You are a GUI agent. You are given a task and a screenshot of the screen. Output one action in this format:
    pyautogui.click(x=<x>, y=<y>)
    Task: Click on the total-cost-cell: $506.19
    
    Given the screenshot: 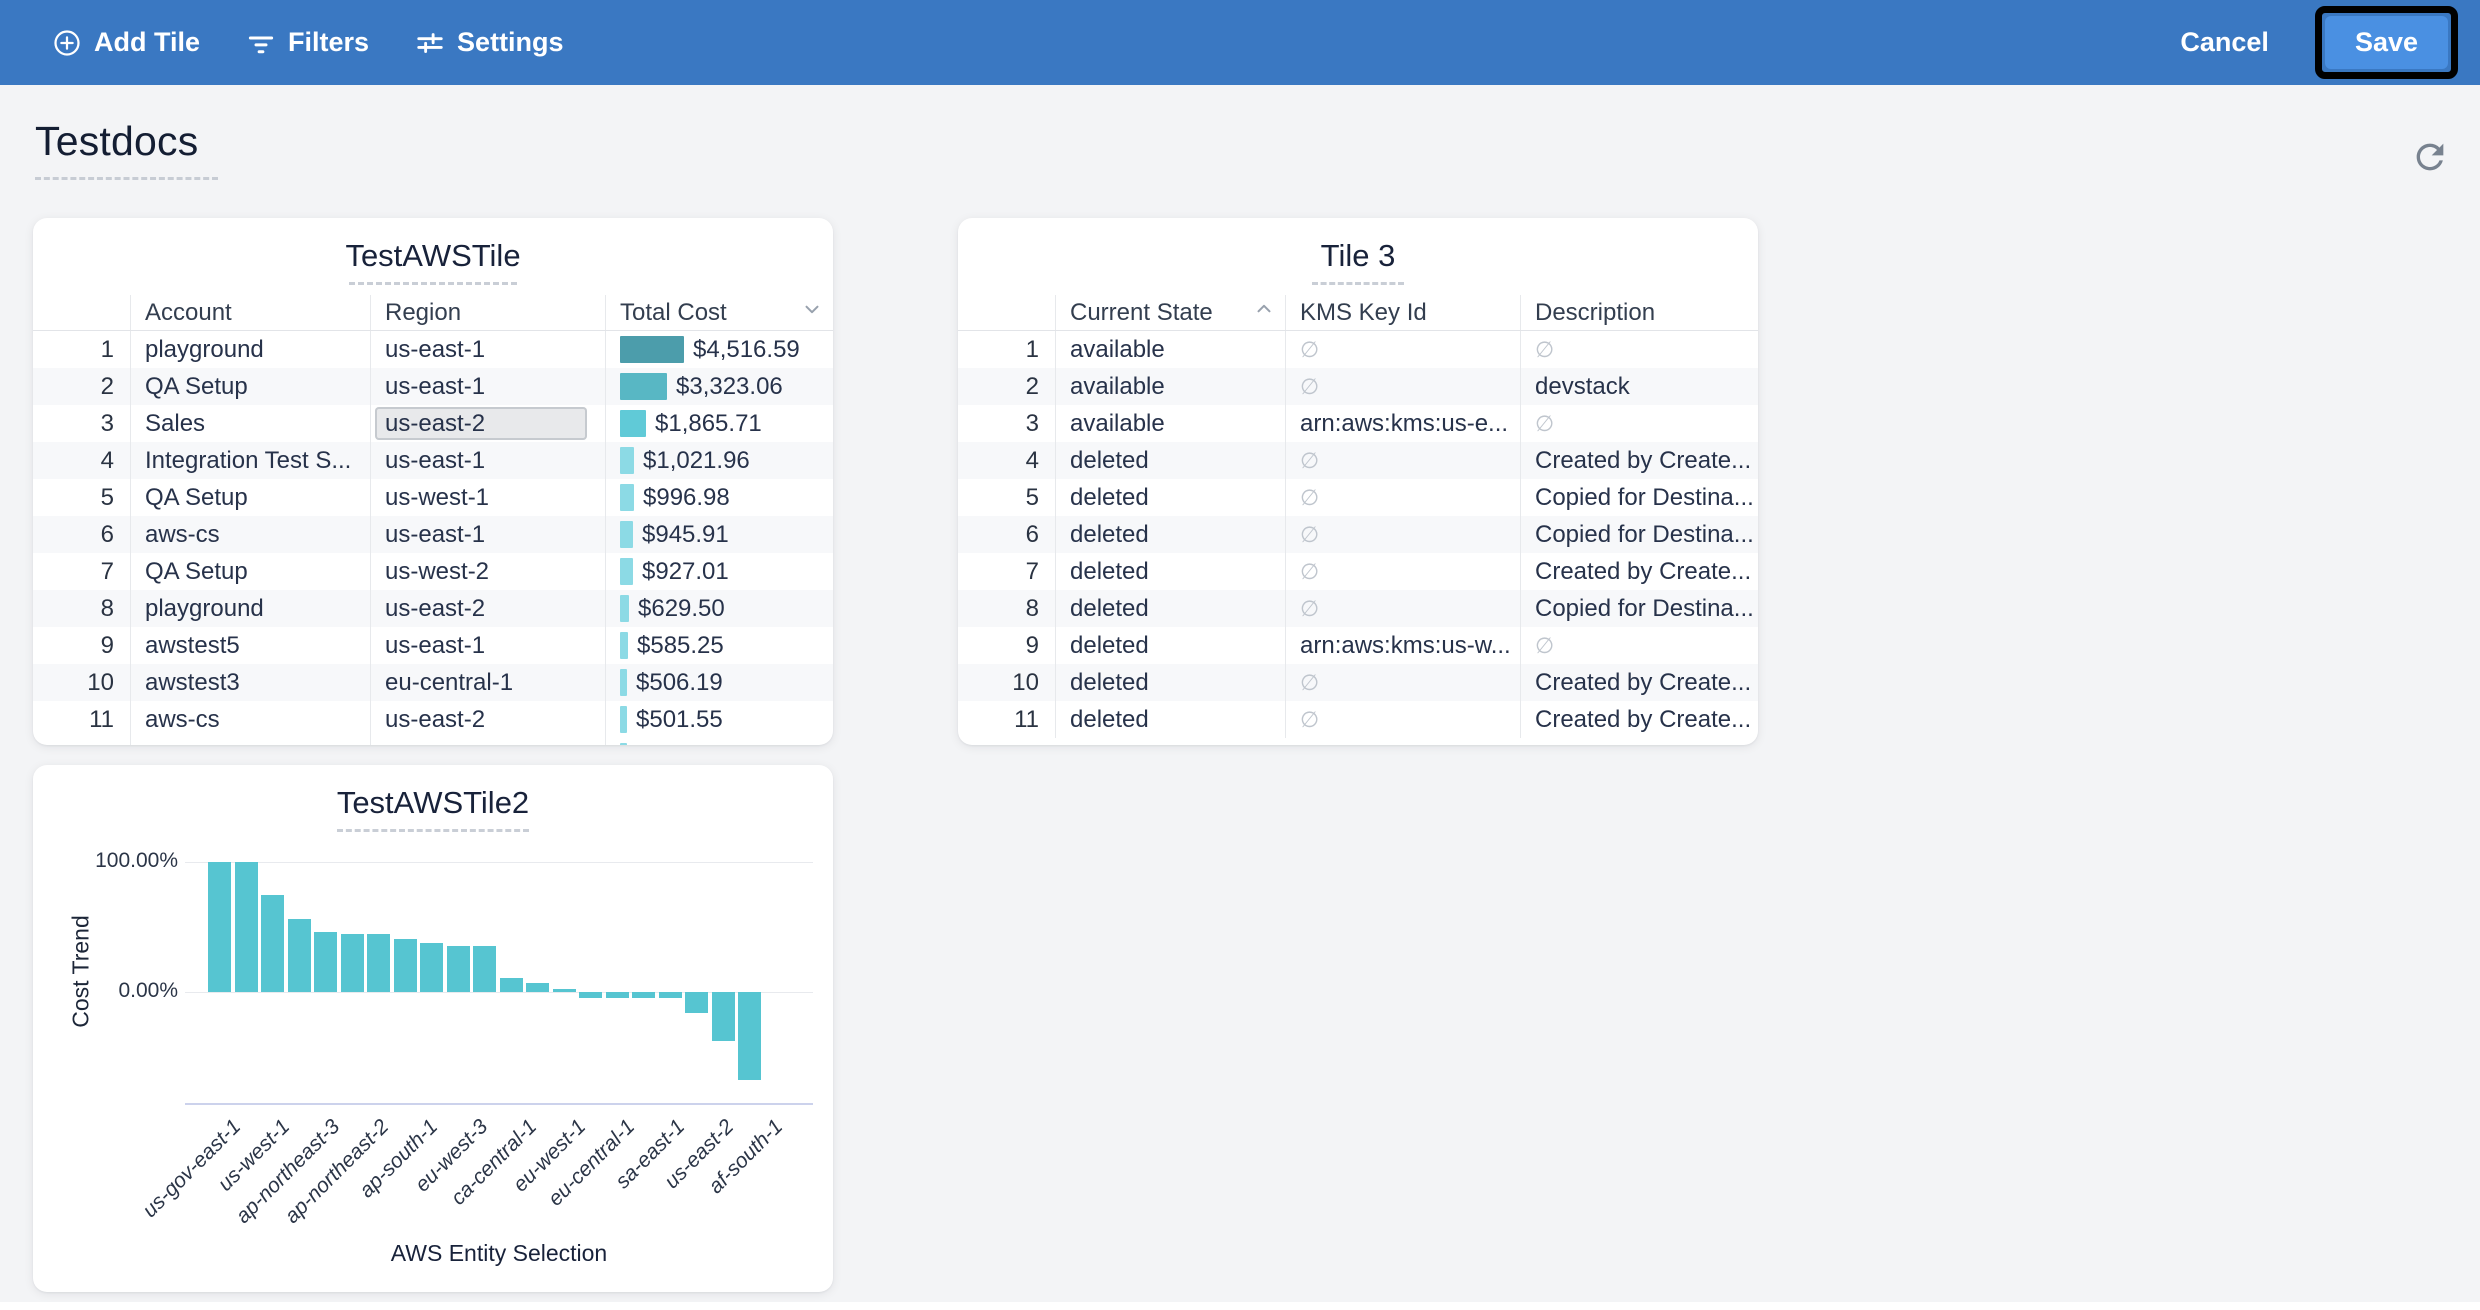 What is the action you would take?
    pyautogui.click(x=719, y=682)
    